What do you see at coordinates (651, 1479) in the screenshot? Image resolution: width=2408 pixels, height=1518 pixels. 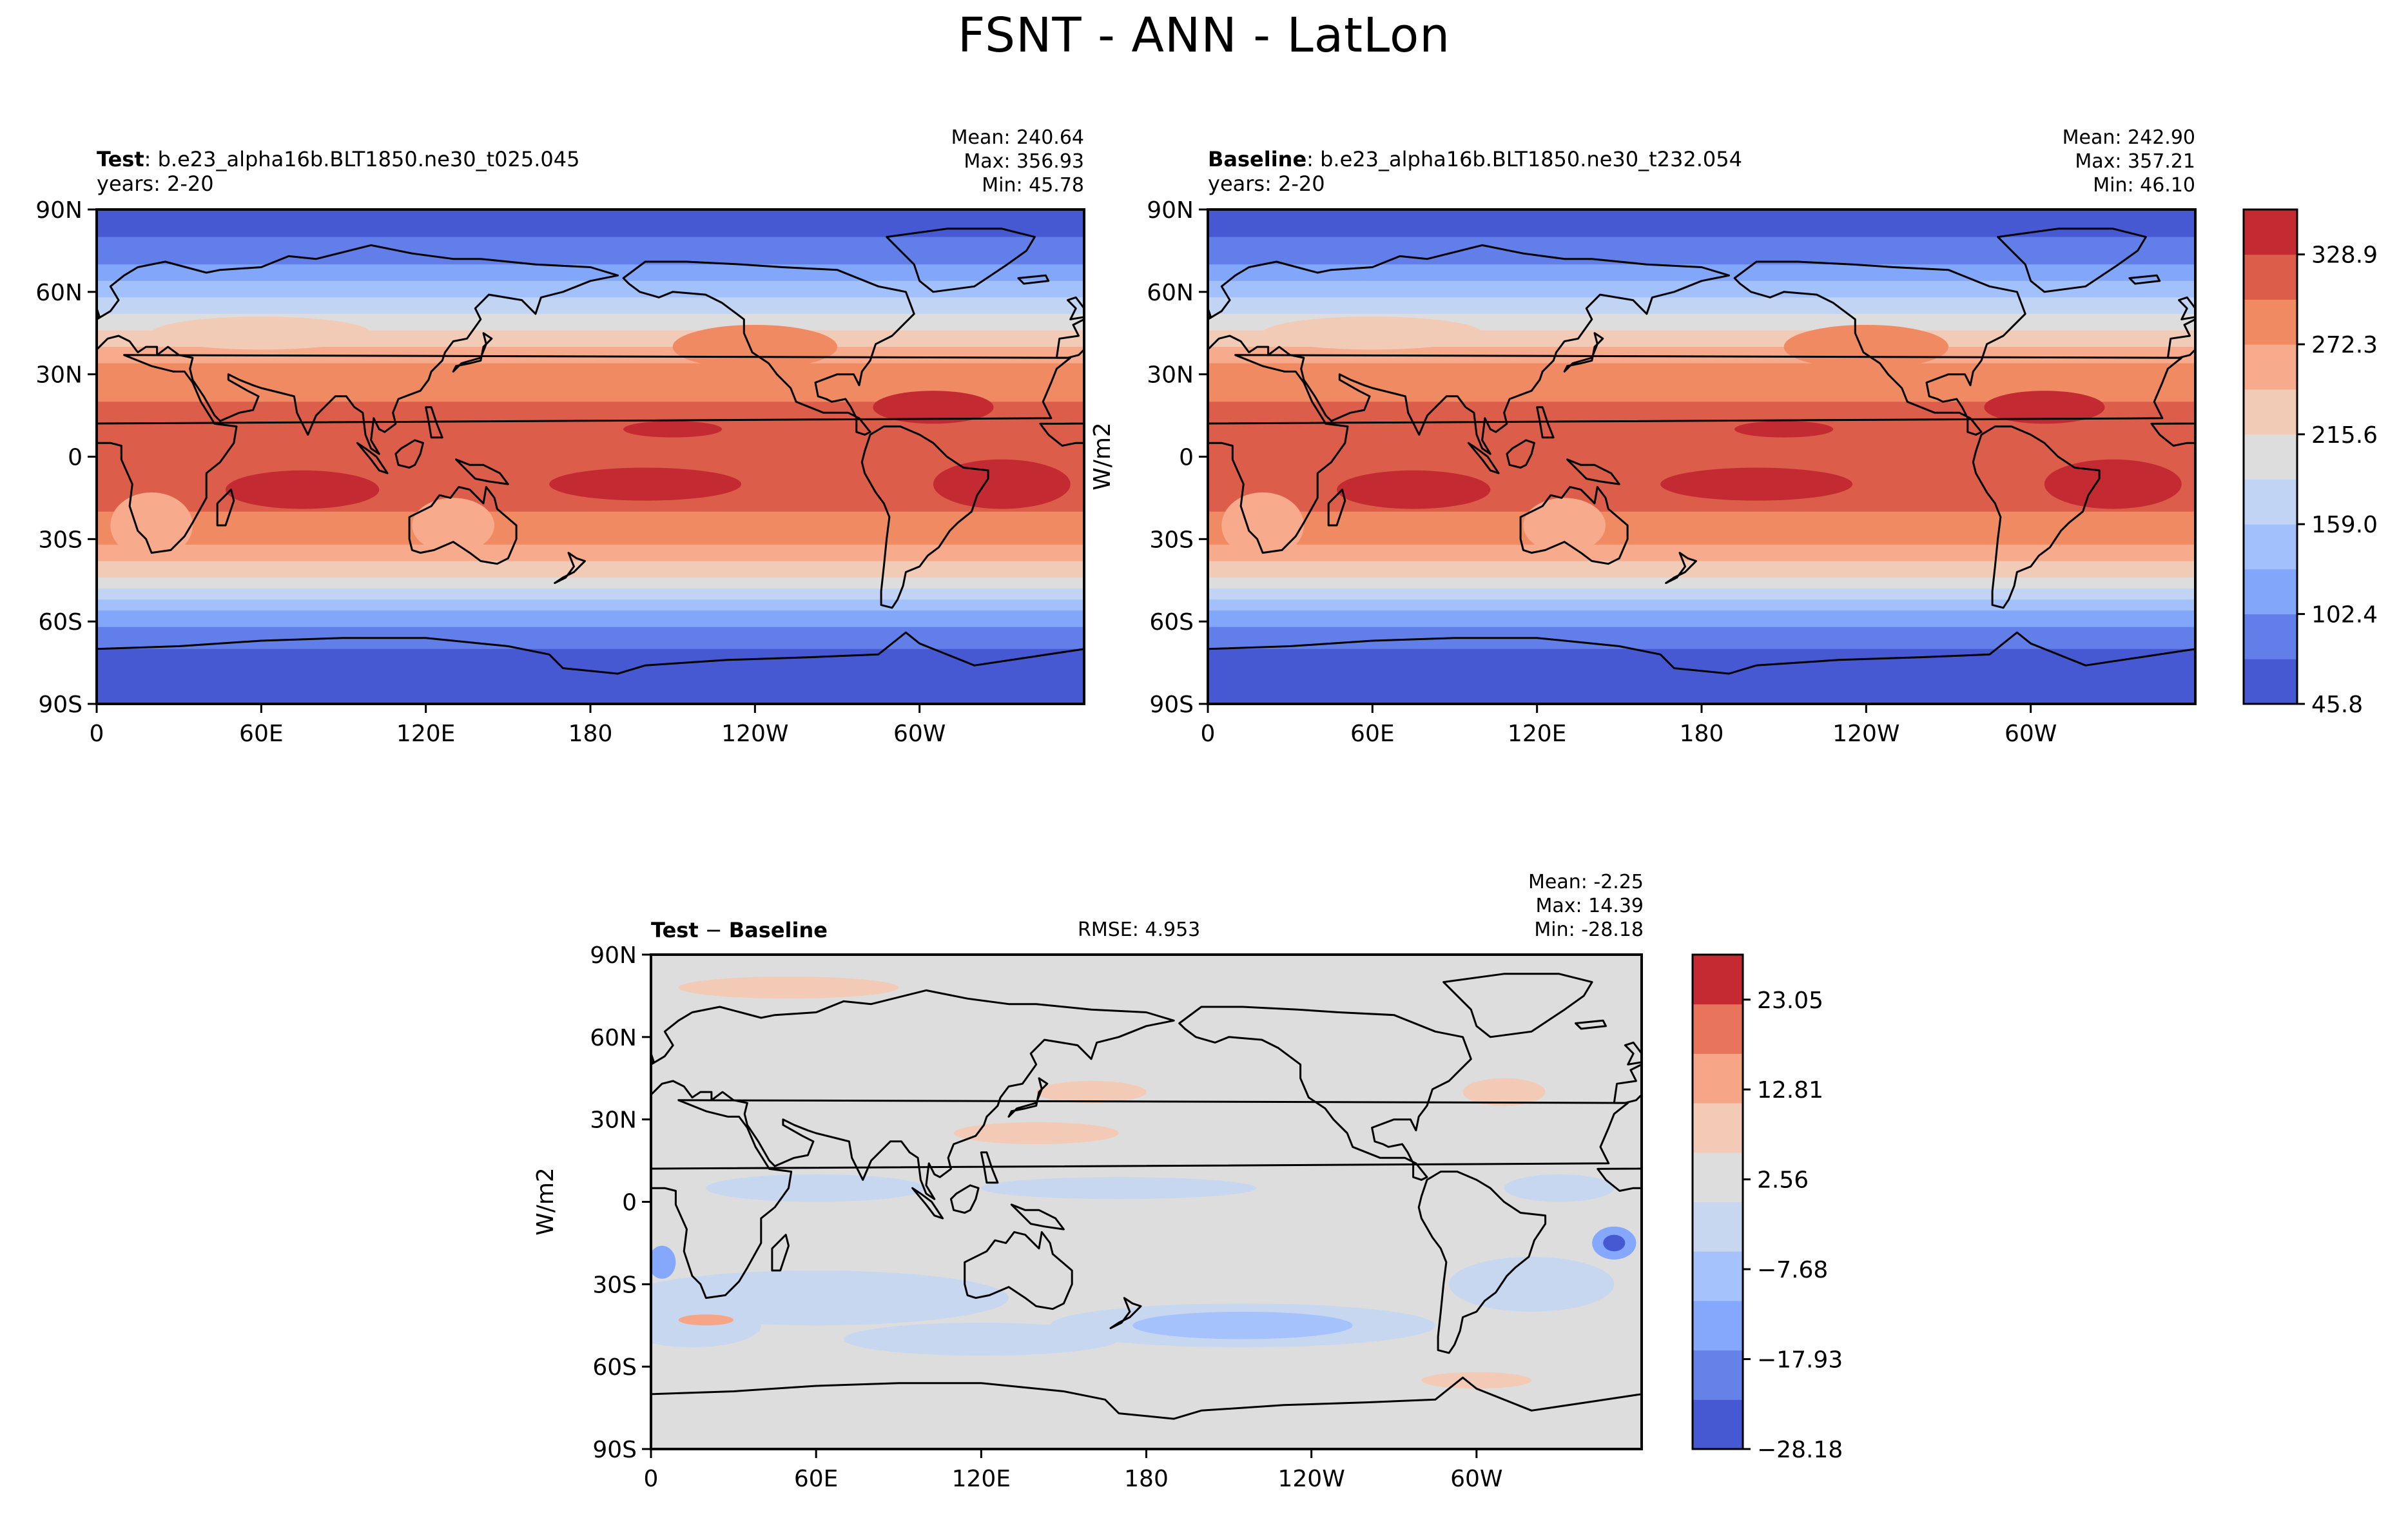 I see `diff-xtick-label: 0` at bounding box center [651, 1479].